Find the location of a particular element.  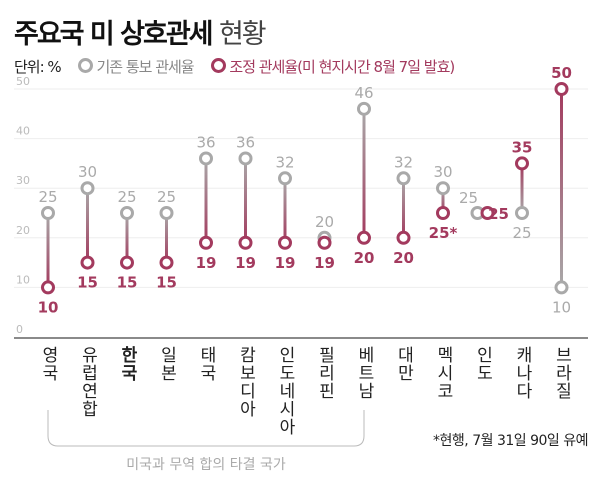

y-tick-label: 40 is located at coordinates (23, 131).